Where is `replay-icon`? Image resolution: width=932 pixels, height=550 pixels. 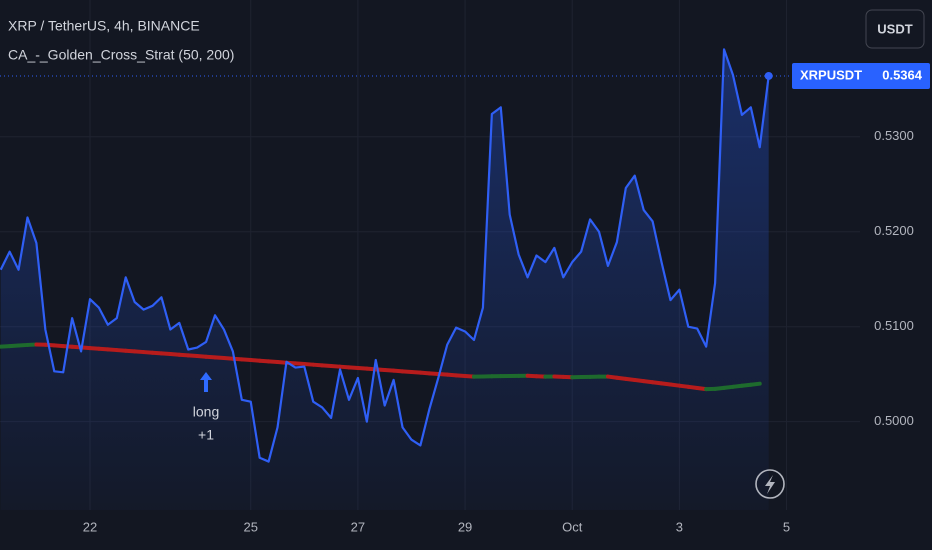 replay-icon is located at coordinates (770, 484).